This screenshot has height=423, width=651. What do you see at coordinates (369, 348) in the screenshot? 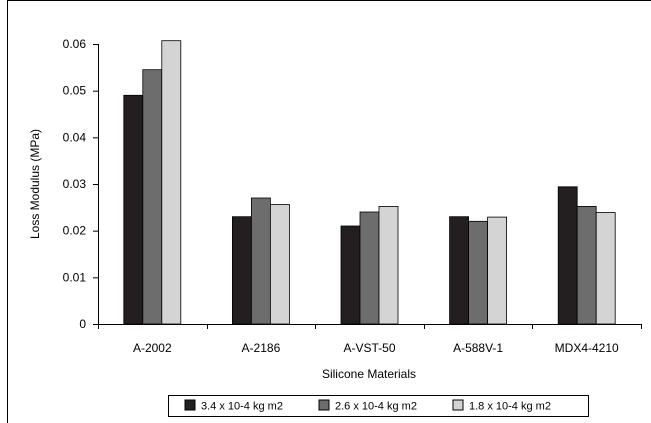
I see `x-tick-label: A-VST-50` at bounding box center [369, 348].